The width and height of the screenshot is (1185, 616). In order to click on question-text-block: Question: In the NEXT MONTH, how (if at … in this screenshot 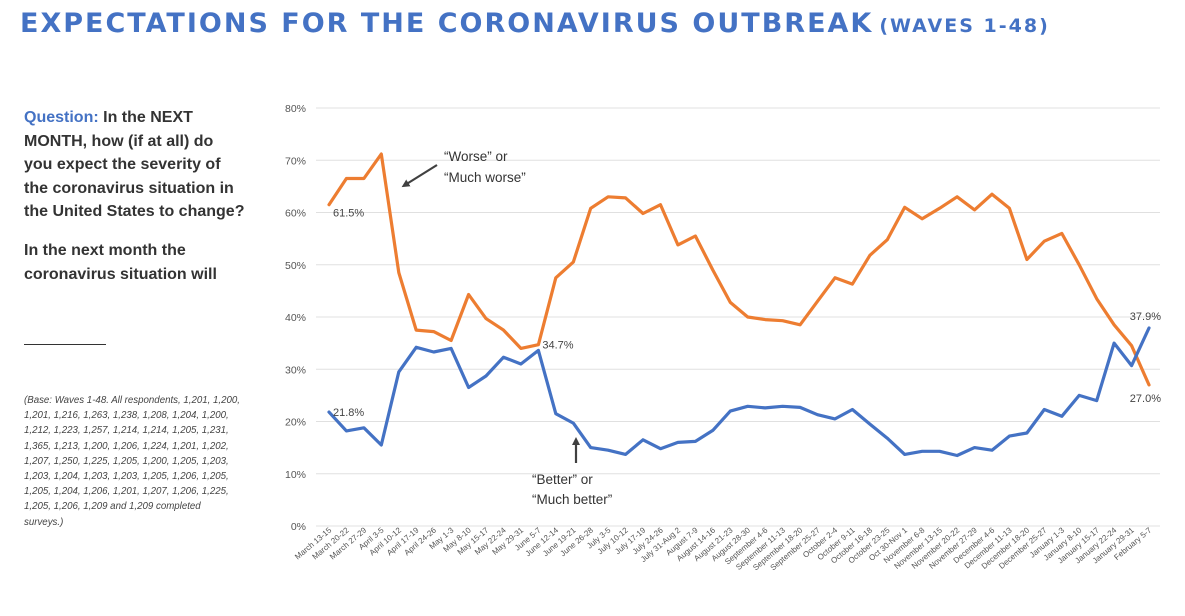, I will do `click(135, 165)`.